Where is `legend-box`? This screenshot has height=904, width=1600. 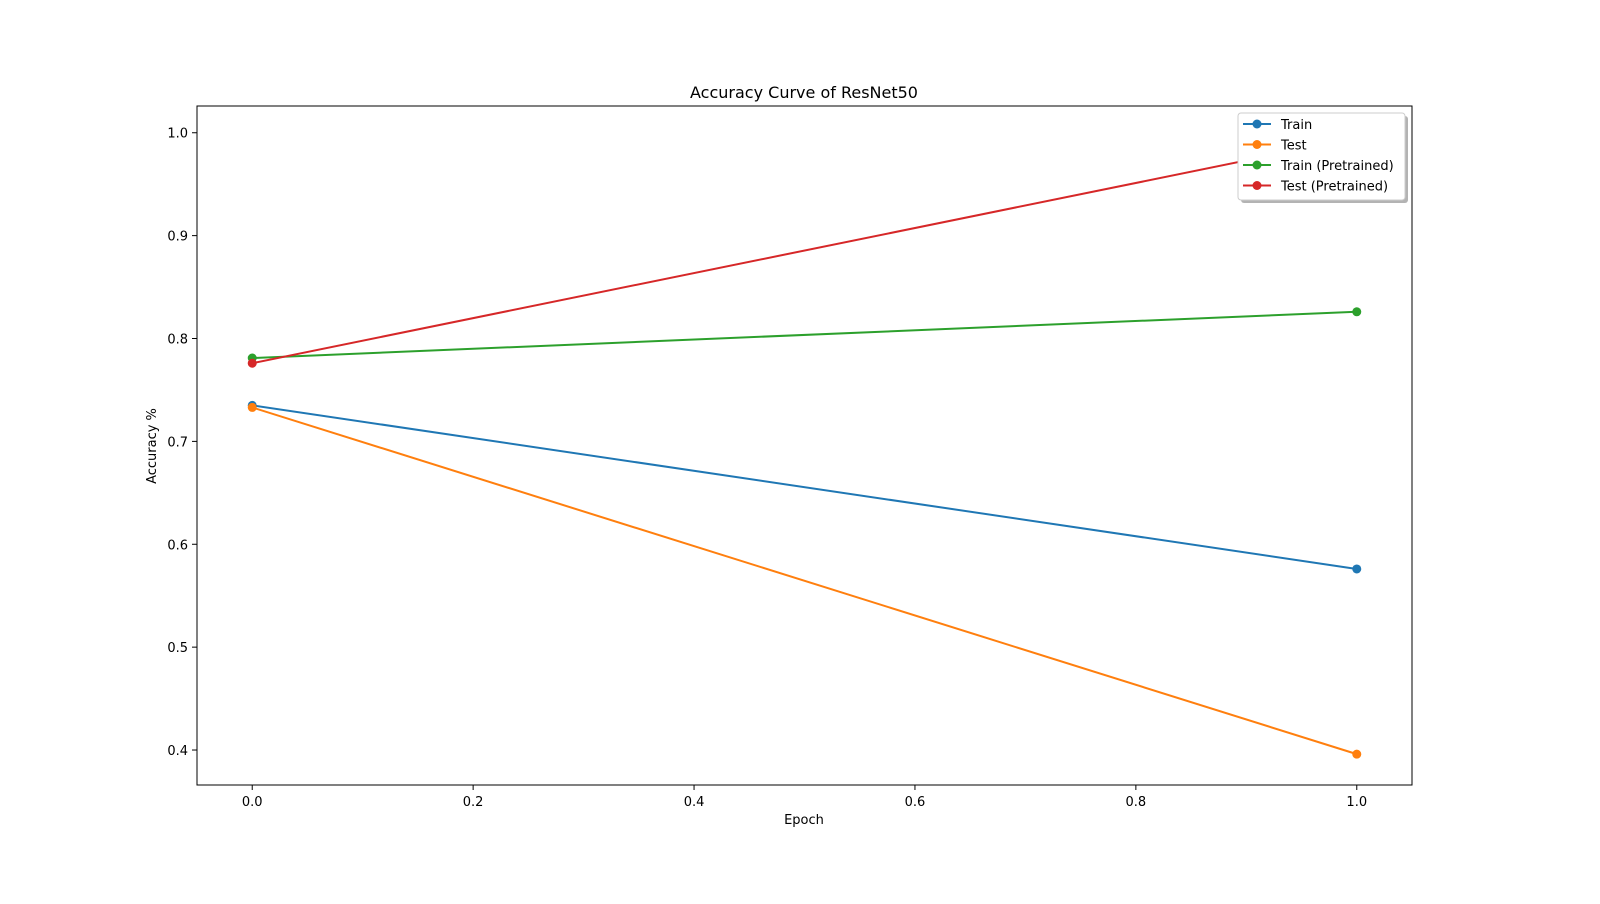
legend-box is located at coordinates (1321, 156).